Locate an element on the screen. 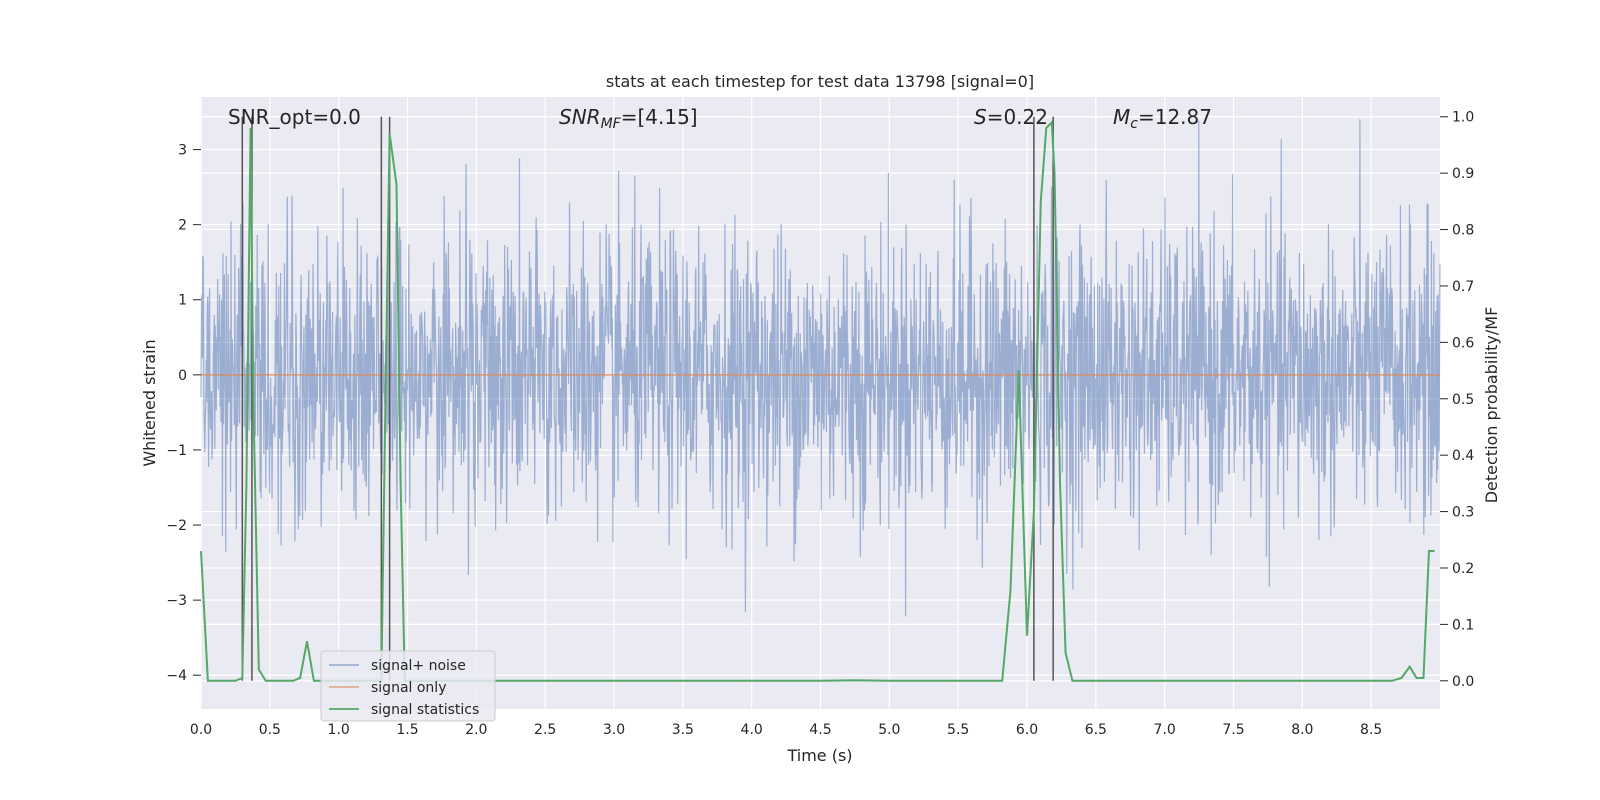 The width and height of the screenshot is (1600, 800). y-tick-label: −2 is located at coordinates (176, 526).